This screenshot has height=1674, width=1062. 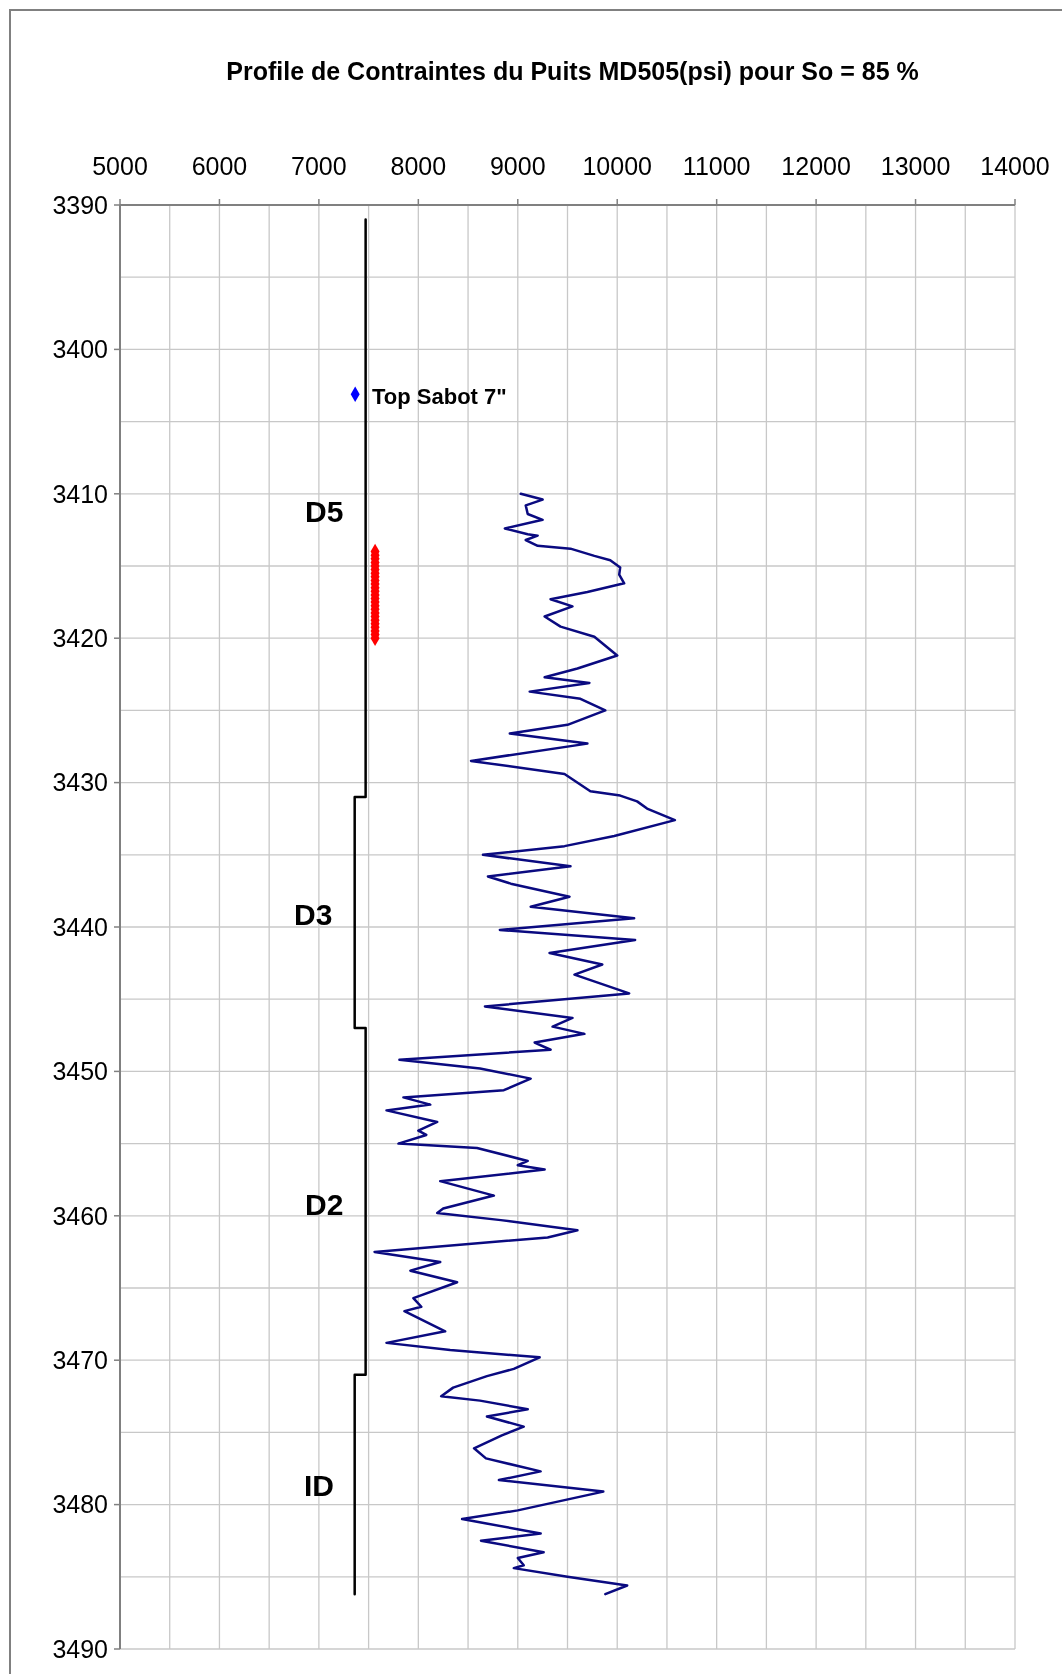 I want to click on annotation: Top Sabot 7", so click(x=439, y=396).